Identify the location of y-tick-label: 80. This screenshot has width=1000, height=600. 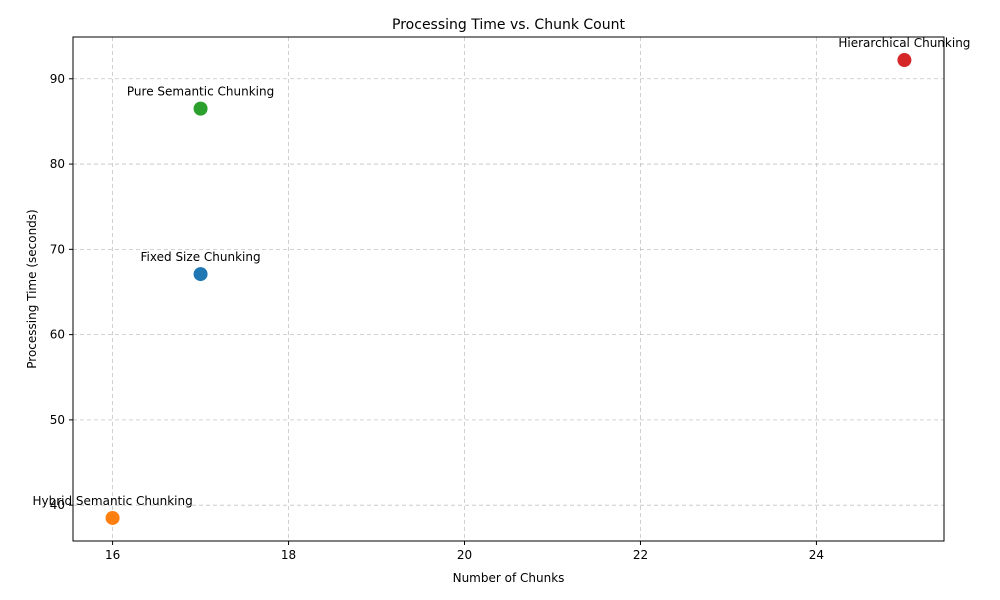
(57, 164).